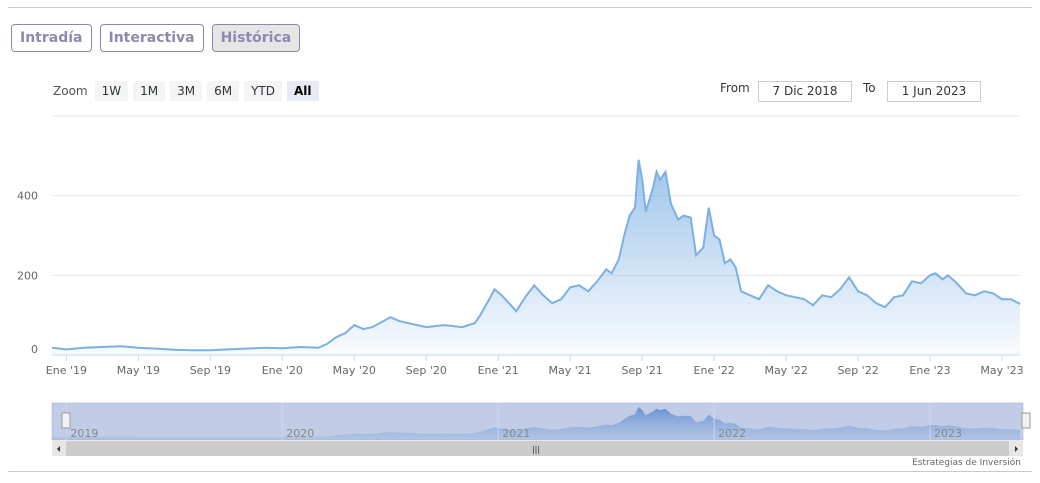  Describe the element at coordinates (66, 420) in the screenshot. I see `navigator-left-handle` at that location.